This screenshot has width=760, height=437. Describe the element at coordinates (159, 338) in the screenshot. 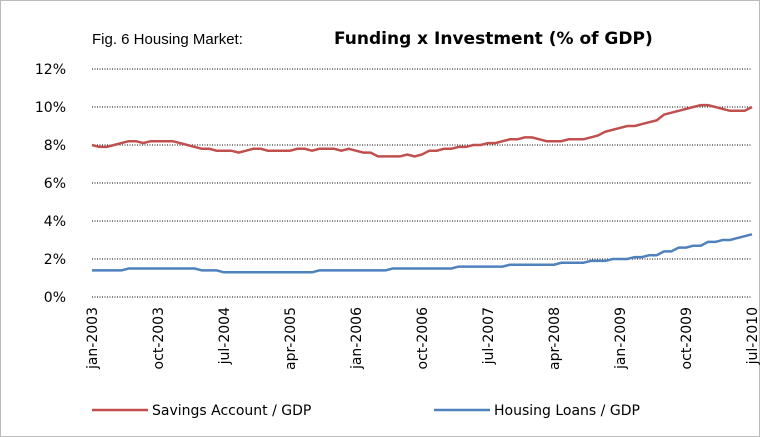

I see `x-tick-label: oct-2003` at that location.